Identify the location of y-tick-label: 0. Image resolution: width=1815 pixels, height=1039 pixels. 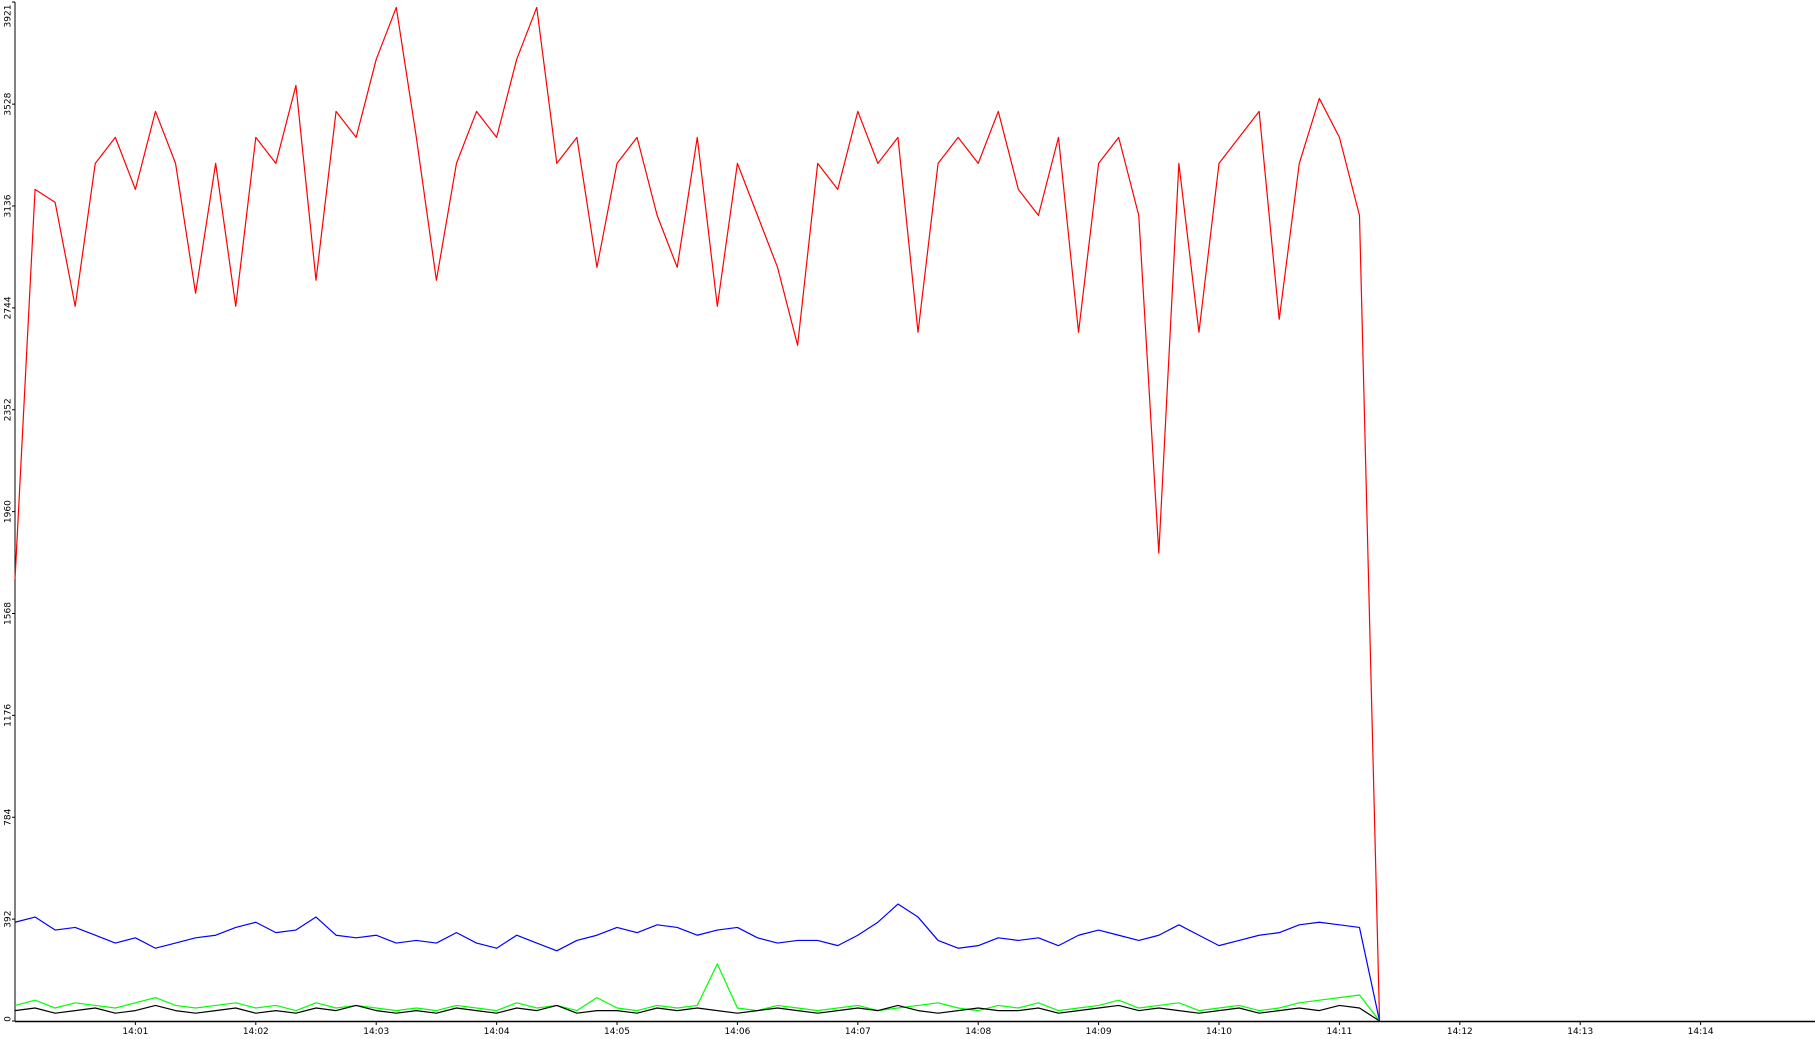
(9, 1019).